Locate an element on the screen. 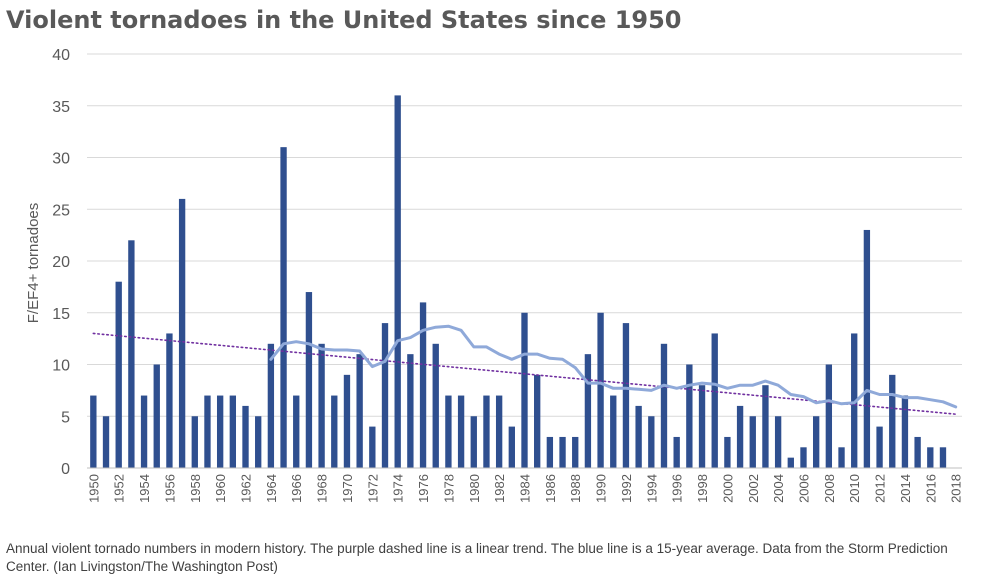 Image resolution: width=986 pixels, height=581 pixels. bar-1980 is located at coordinates (473, 442).